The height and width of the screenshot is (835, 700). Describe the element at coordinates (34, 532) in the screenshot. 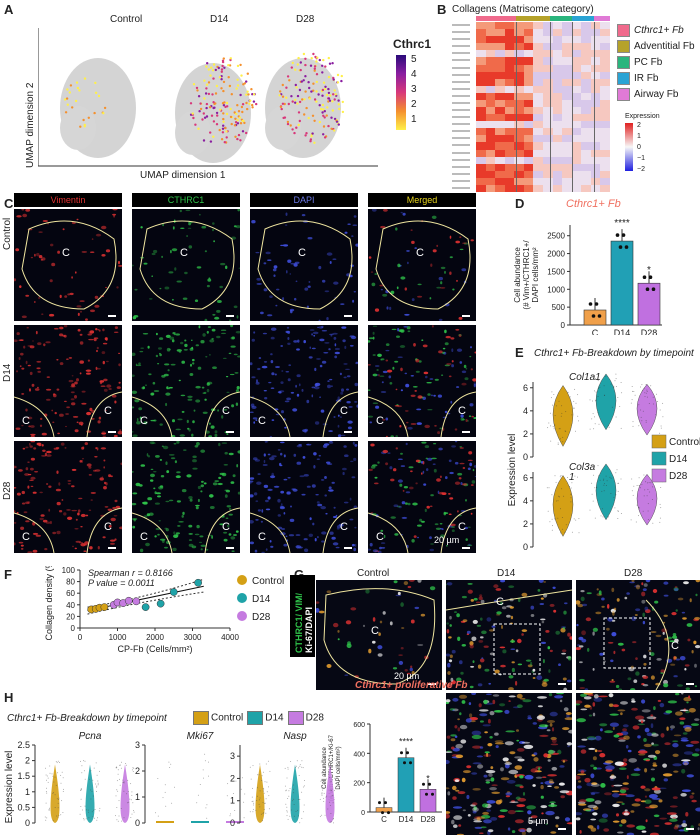

I see `region-outline` at that location.